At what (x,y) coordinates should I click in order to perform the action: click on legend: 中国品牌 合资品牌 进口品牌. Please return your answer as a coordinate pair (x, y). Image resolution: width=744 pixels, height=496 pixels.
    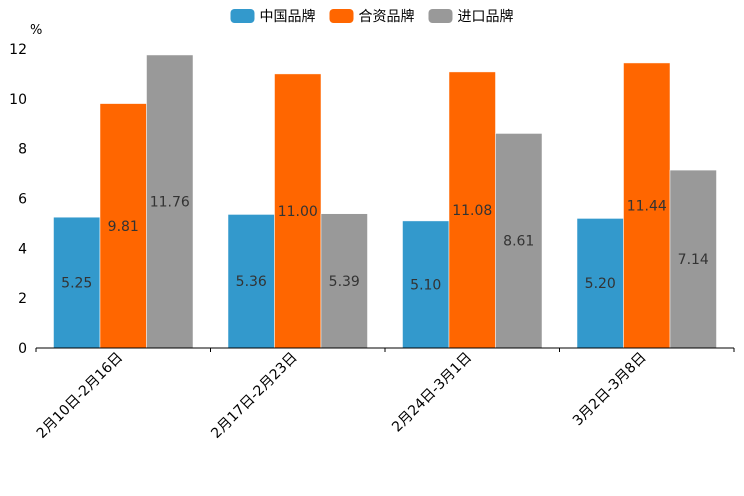
    Looking at the image, I should click on (372, 16).